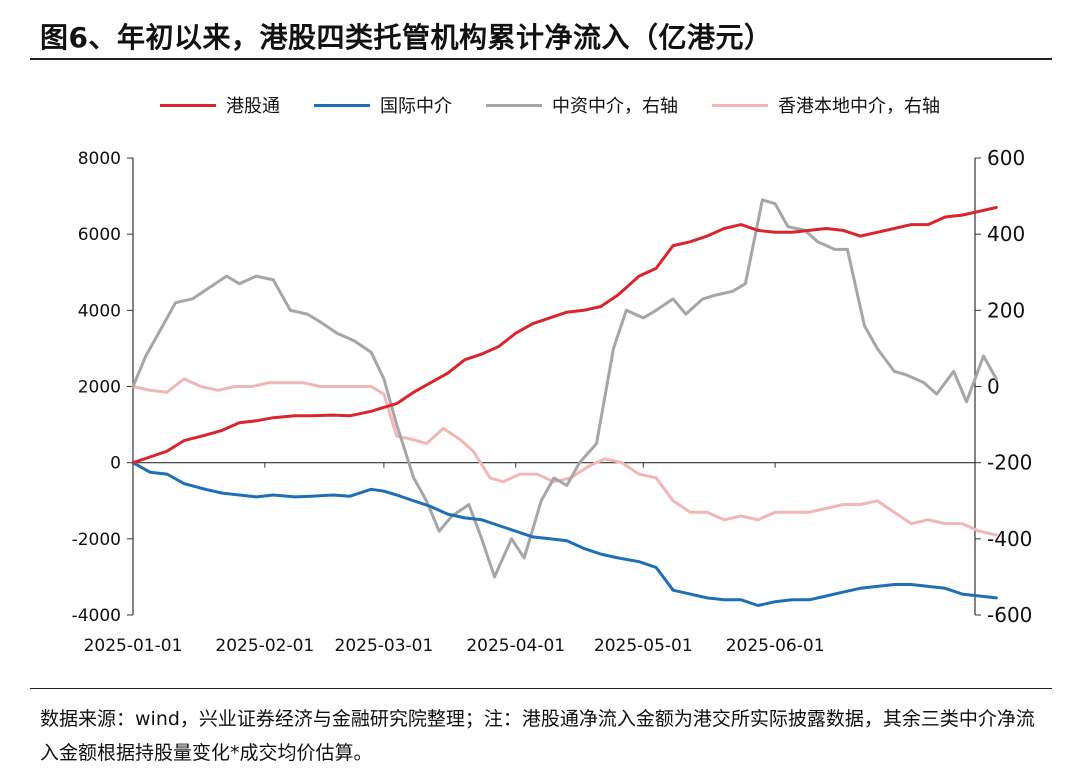  Describe the element at coordinates (1006, 158) in the screenshot. I see `right-tick-label: 600` at that location.